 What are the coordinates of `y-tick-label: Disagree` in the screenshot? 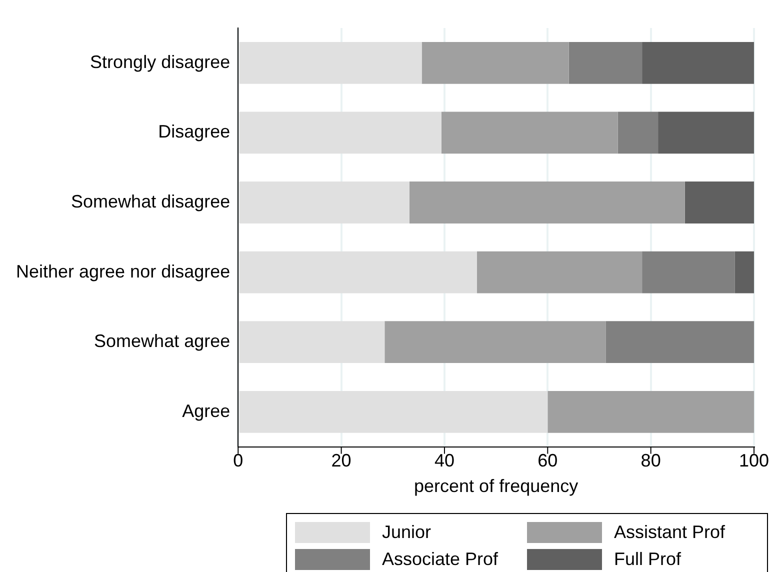 It's located at (194, 132).